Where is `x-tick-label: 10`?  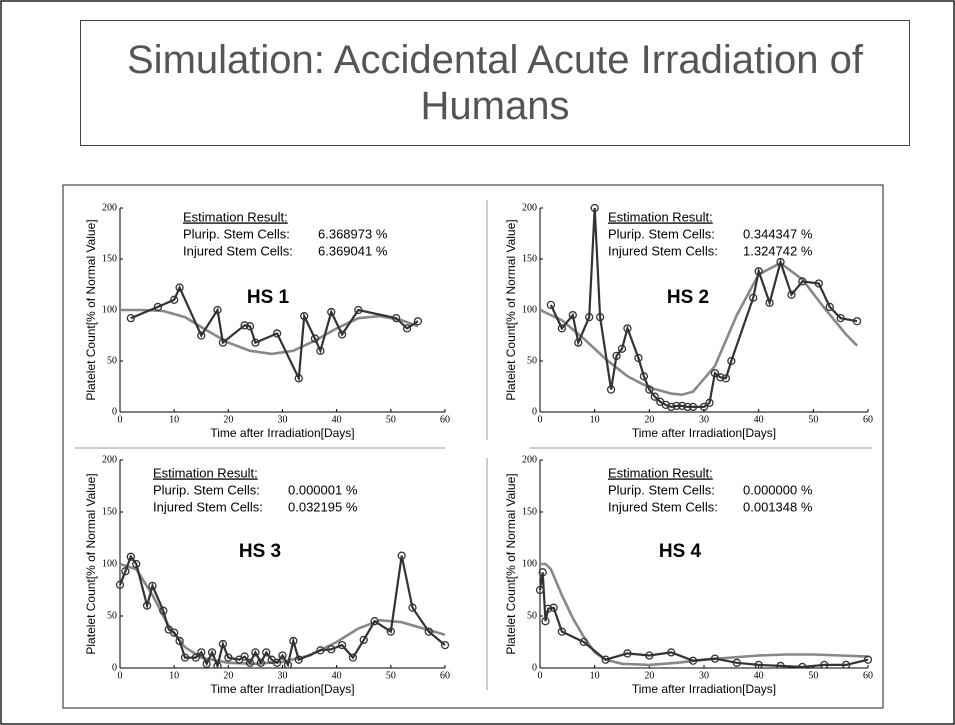
x-tick-label: 10 is located at coordinates (174, 675).